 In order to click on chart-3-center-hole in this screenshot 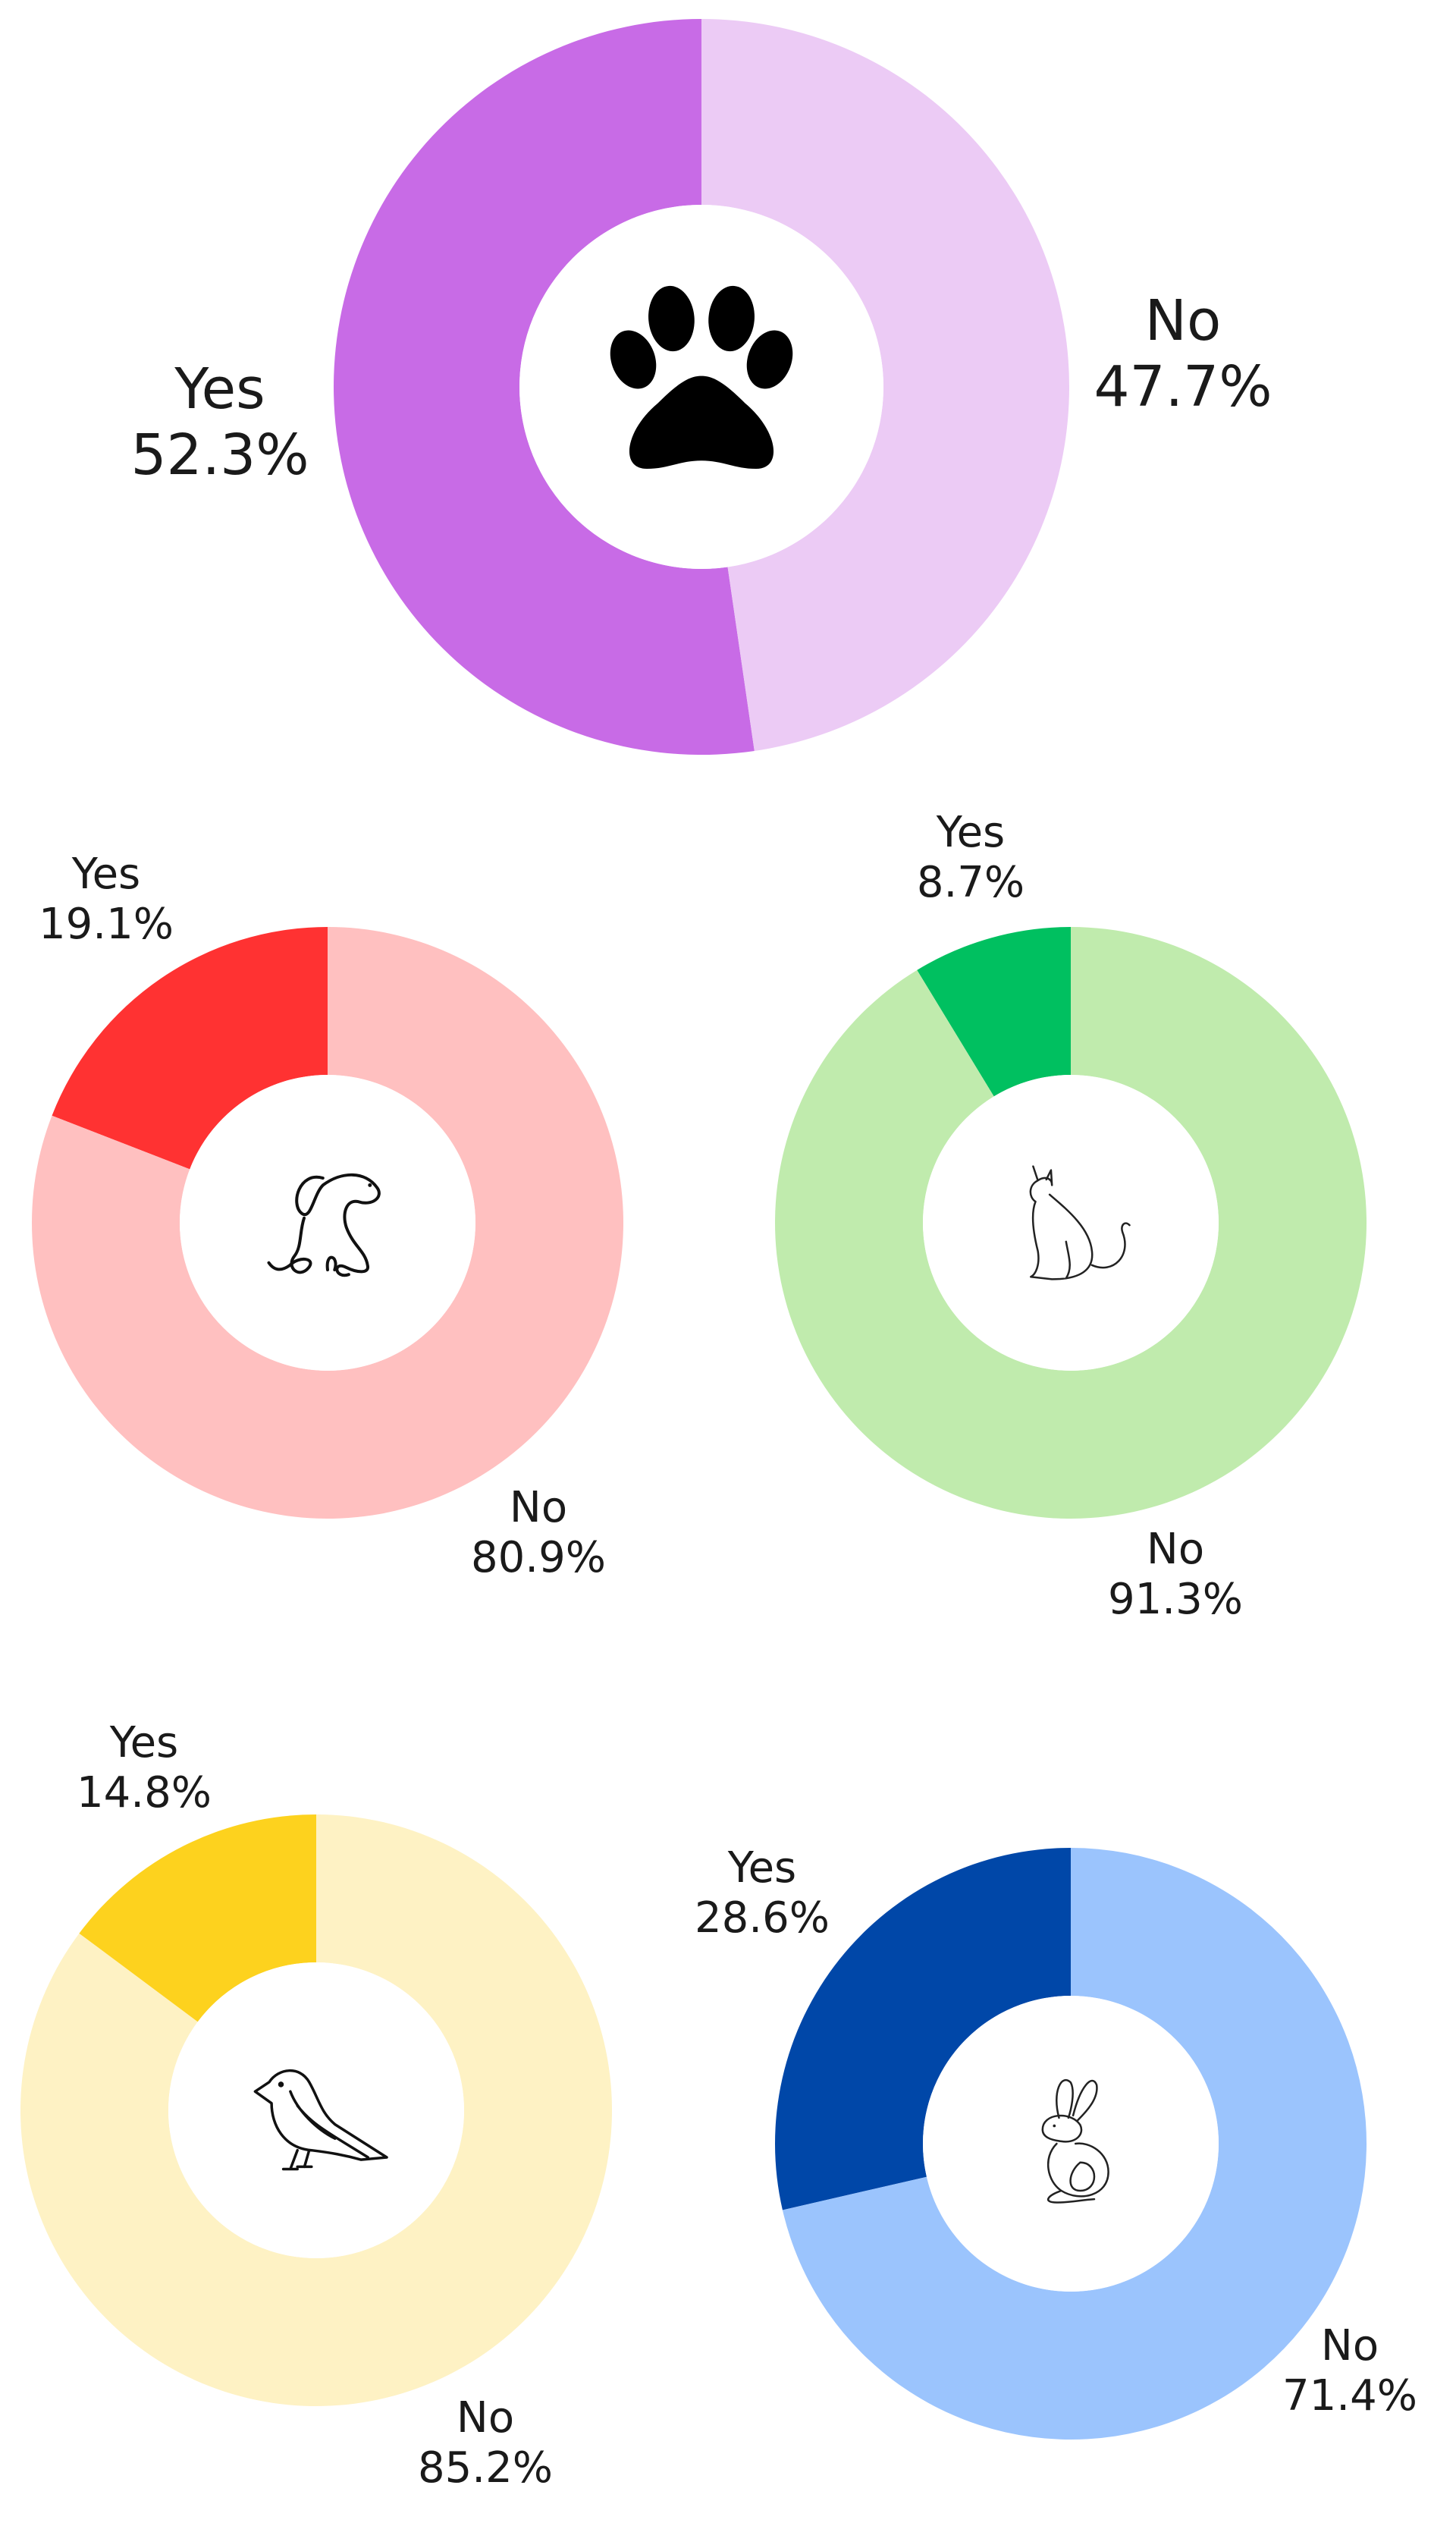, I will do `click(316, 2110)`.